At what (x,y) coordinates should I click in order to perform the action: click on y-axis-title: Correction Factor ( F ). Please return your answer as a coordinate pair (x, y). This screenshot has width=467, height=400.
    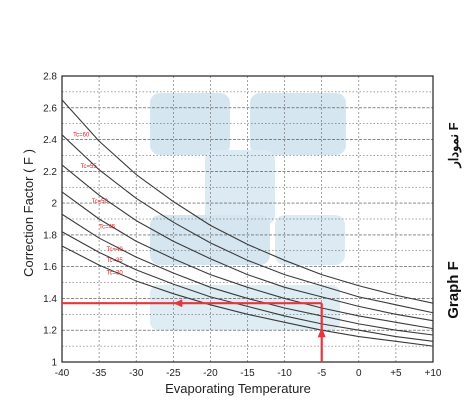
    Looking at the image, I should click on (28, 213).